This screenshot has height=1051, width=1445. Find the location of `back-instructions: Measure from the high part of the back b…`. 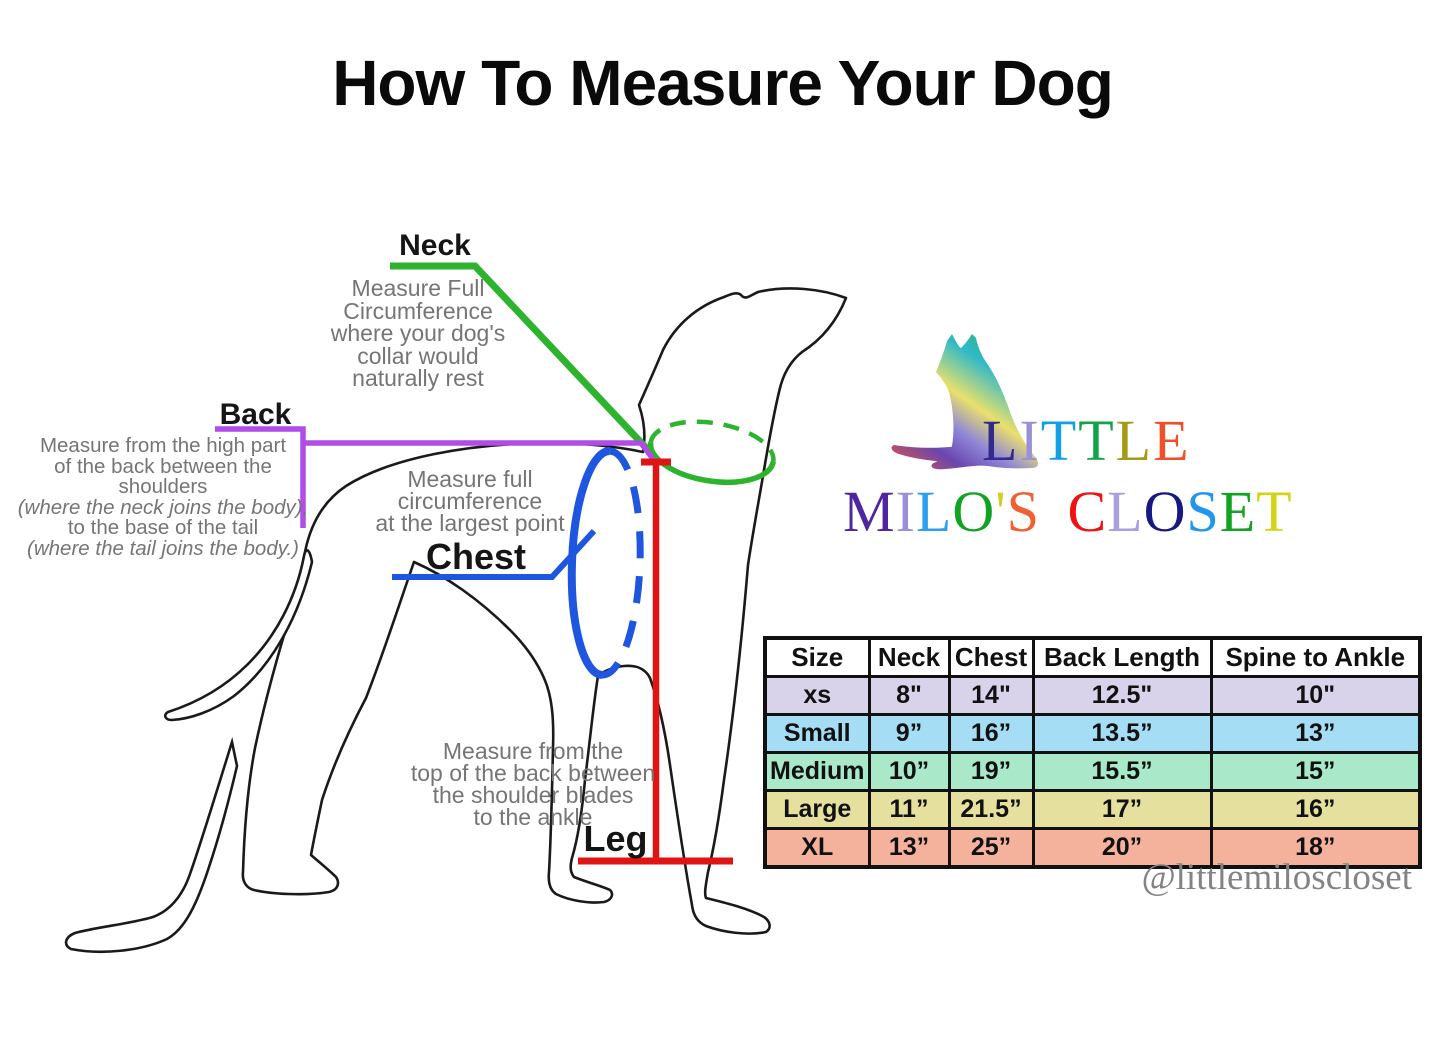

back-instructions: Measure from the high part of the back b… is located at coordinates (163, 497).